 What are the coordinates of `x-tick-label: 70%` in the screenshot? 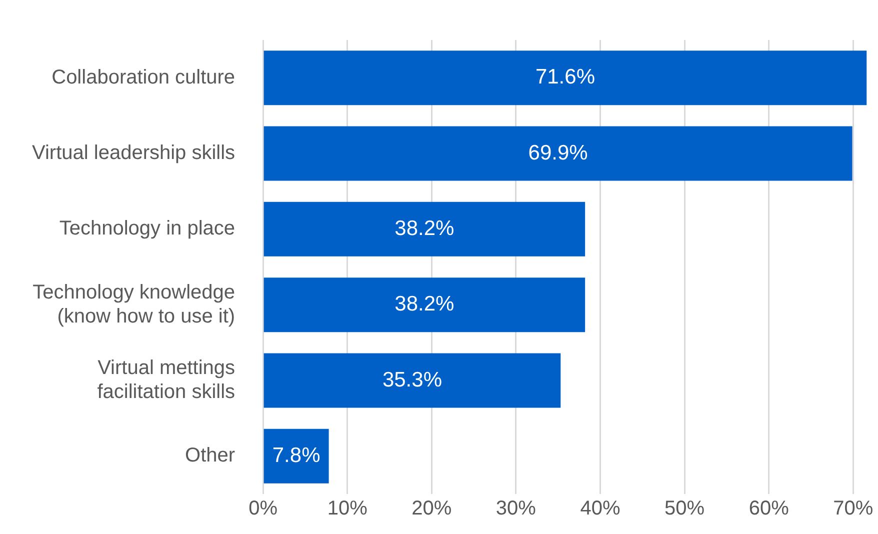 It's located at (853, 509).